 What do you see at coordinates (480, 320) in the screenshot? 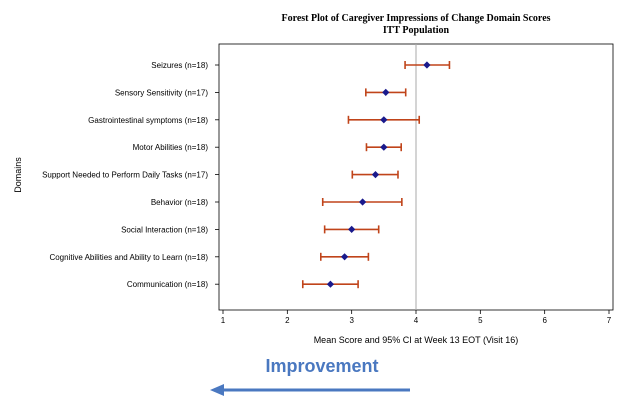
I see `x-tick-label: 5` at bounding box center [480, 320].